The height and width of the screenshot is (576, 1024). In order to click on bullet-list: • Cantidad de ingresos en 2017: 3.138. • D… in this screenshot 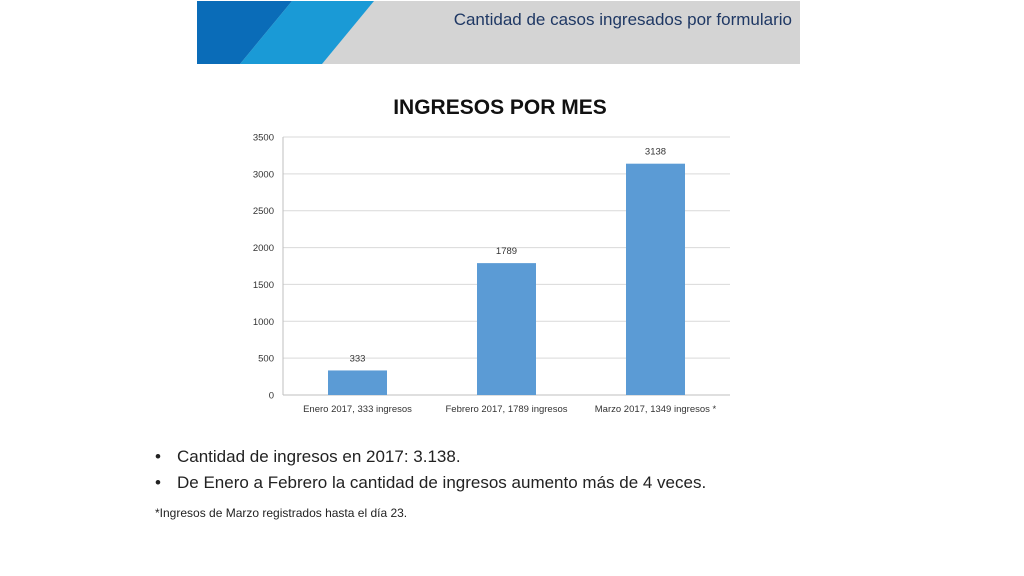, I will do `click(430, 470)`.